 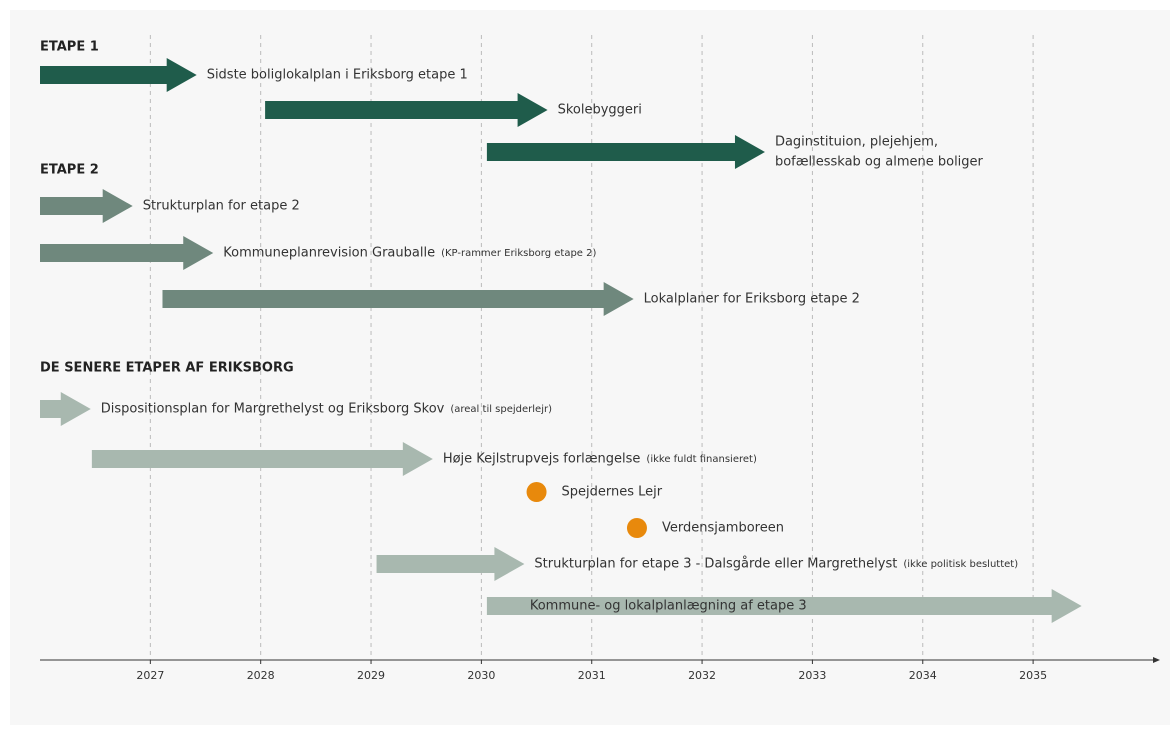 I want to click on item-label: Verdensjamboreen, so click(x=723, y=528).